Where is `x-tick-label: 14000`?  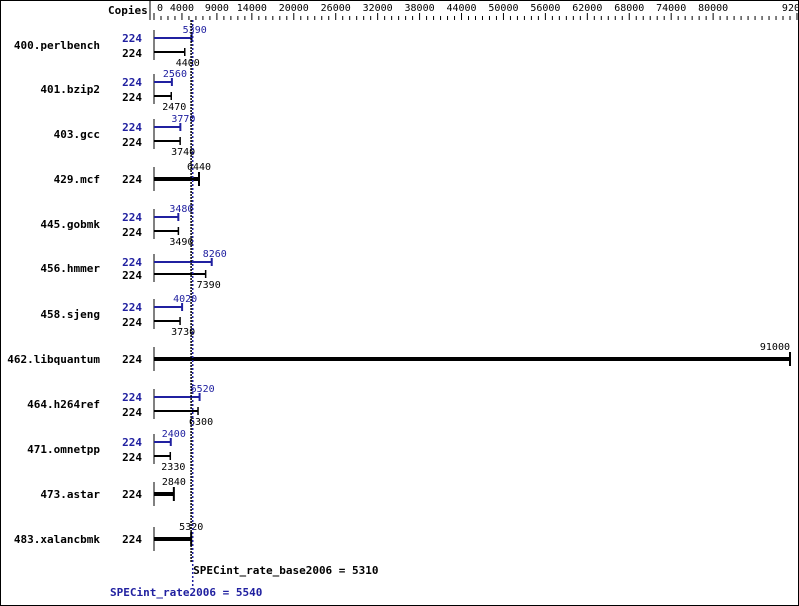 x-tick-label: 14000 is located at coordinates (252, 8).